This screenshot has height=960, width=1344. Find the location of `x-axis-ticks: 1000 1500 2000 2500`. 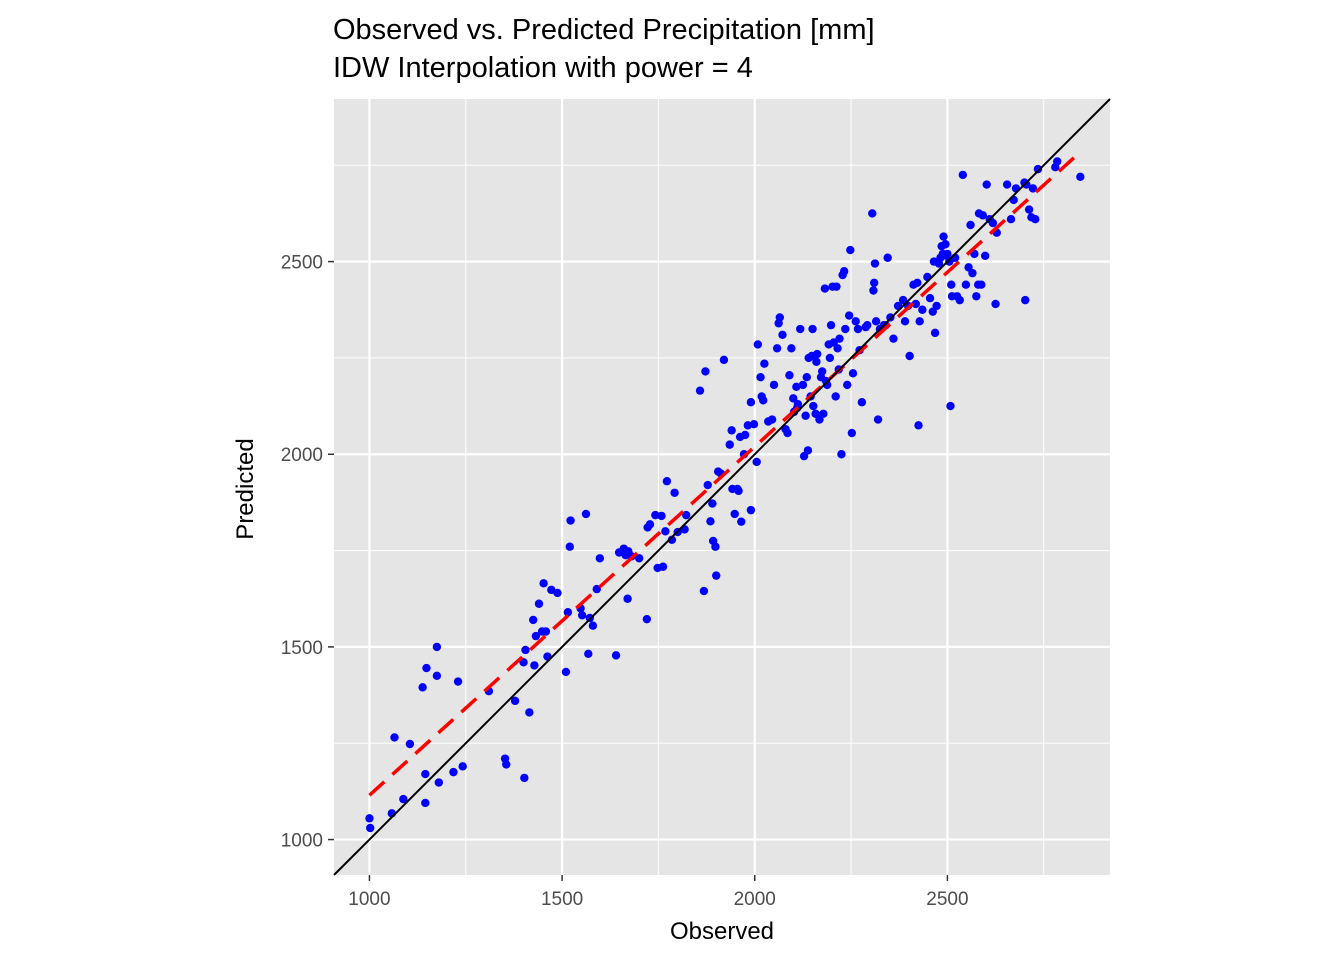

x-axis-ticks: 1000 1500 2000 2500 is located at coordinates (658, 892).